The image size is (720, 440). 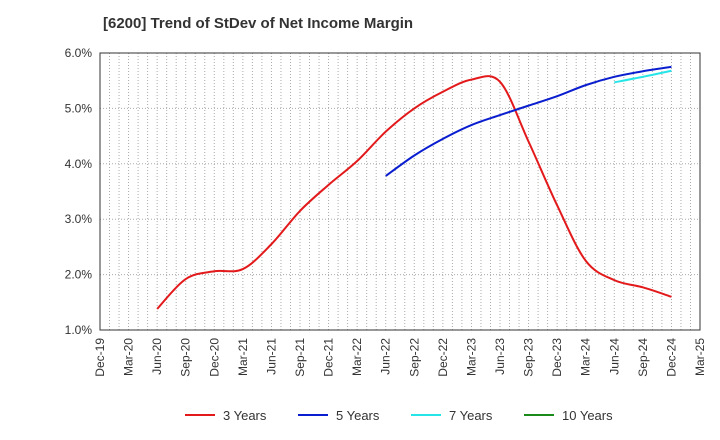 I want to click on x-tick-label: Jun-21, so click(x=271, y=356).